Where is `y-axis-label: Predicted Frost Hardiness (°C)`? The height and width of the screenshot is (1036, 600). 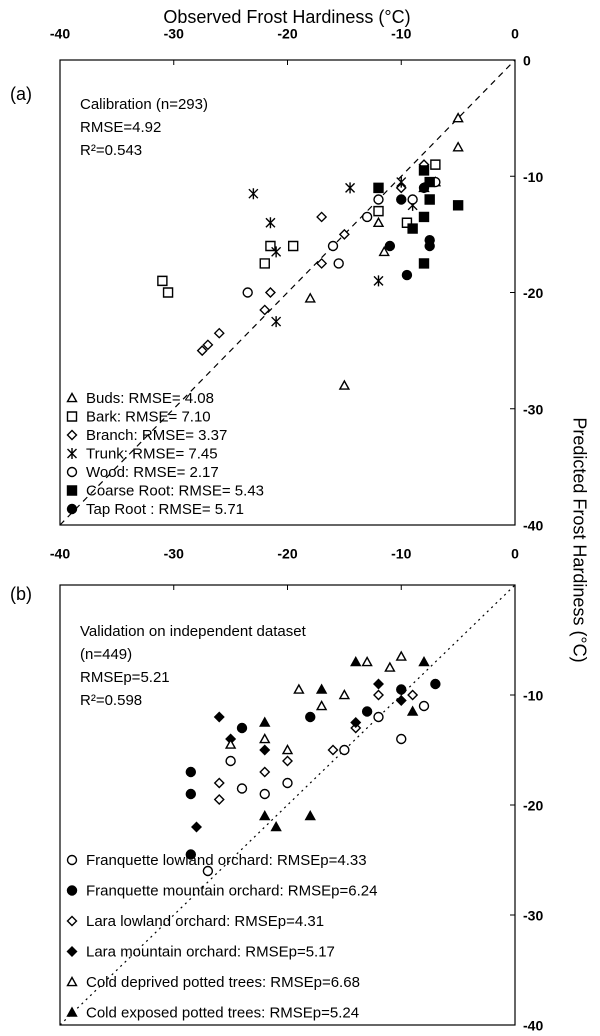
y-axis-label: Predicted Frost Hardiness (°C) is located at coordinates (579, 539).